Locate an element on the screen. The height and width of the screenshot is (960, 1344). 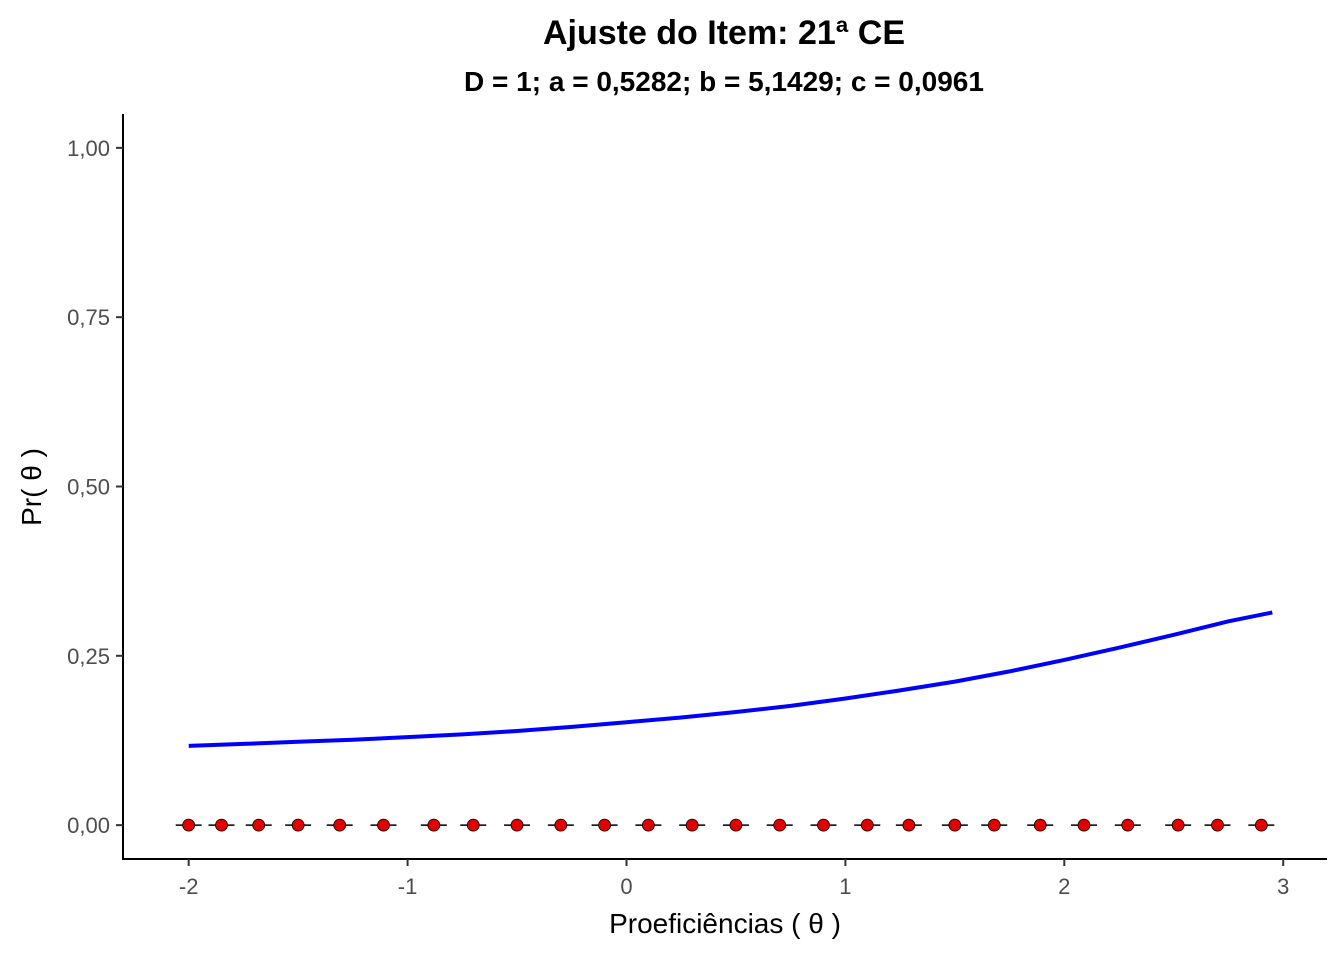
y-axis-ticks: 0,00 0,25 0,50 0,75 1,00 is located at coordinates (95, 487).